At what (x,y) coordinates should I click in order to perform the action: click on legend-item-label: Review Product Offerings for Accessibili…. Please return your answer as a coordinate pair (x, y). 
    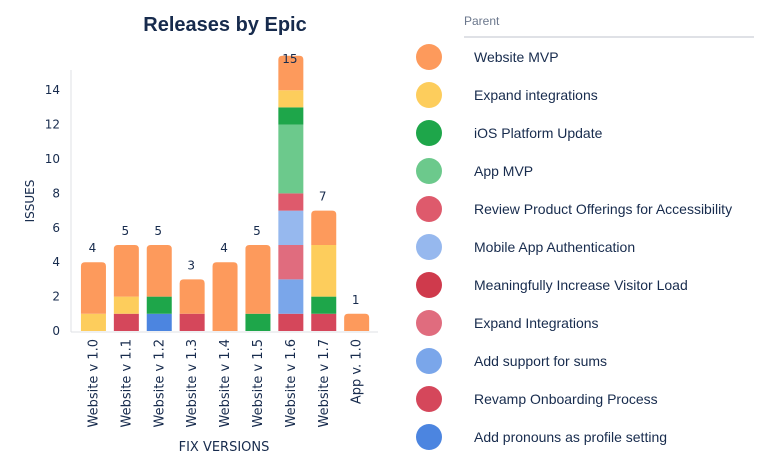
    Looking at the image, I should click on (603, 209).